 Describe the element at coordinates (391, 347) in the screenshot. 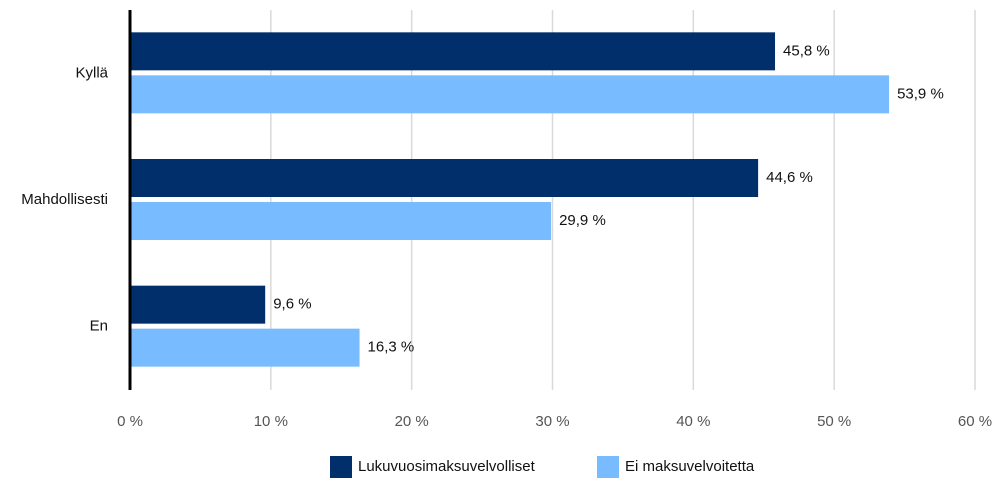

I see `value-label: 16,3 %` at that location.